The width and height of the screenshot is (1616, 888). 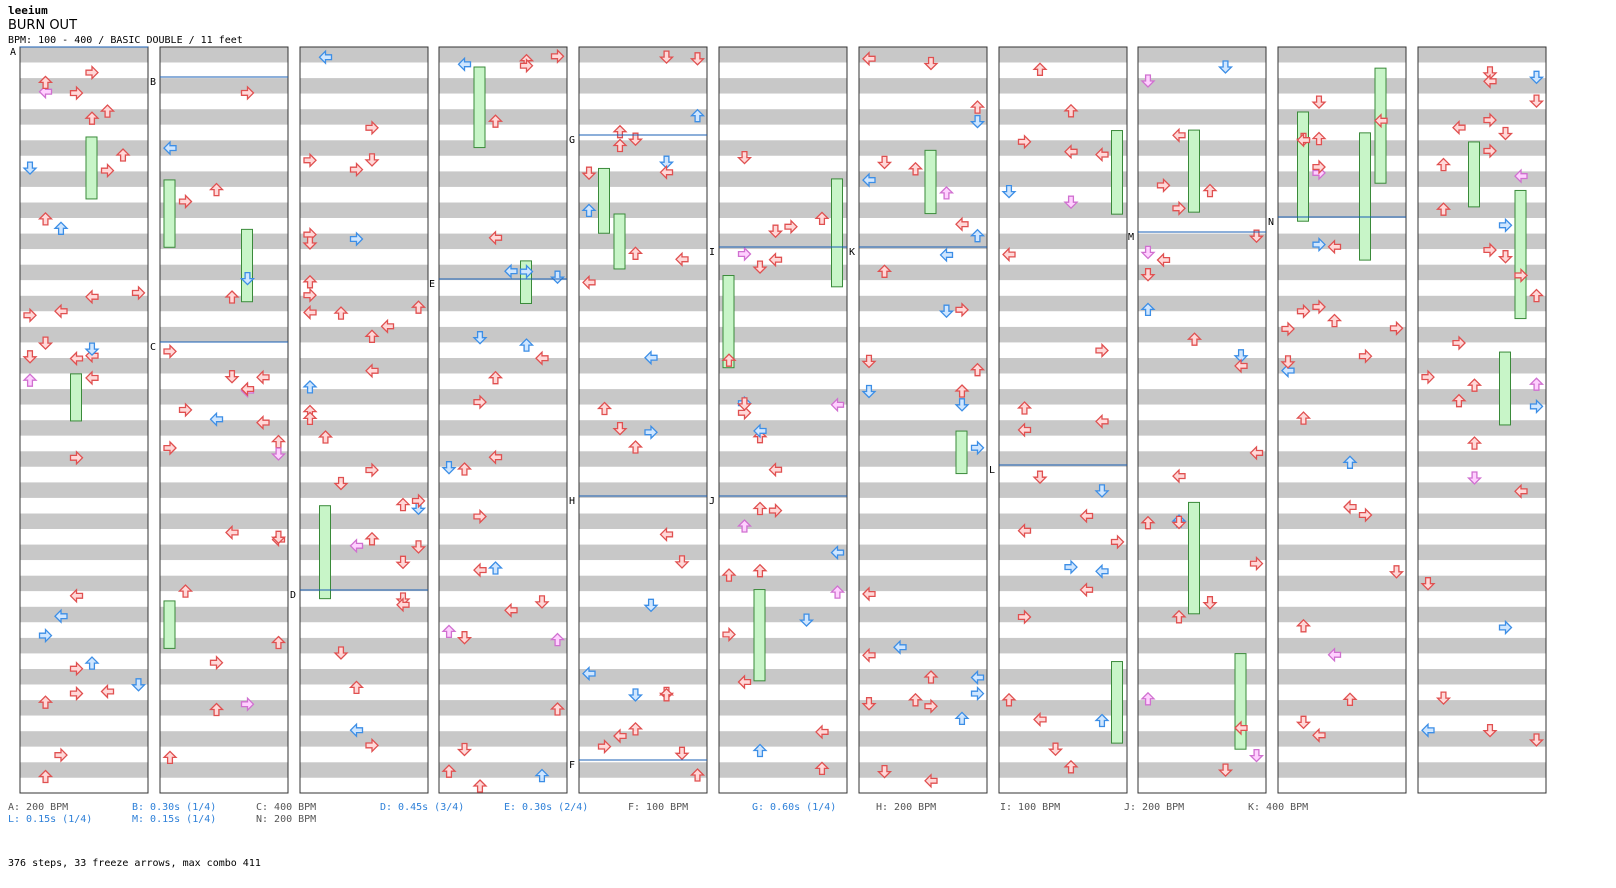 What do you see at coordinates (286, 819) in the screenshot?
I see `legend-entry: N: 200 BPM` at bounding box center [286, 819].